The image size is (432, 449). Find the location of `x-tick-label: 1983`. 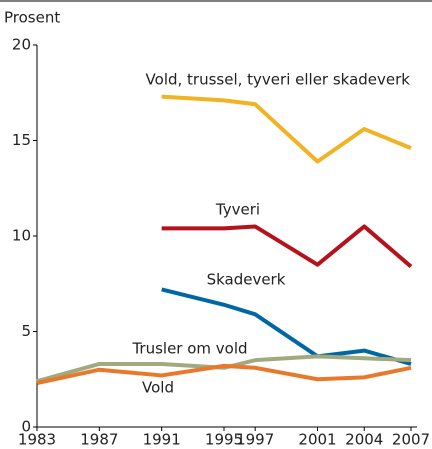

x-tick-label: 1983 is located at coordinates (37, 440).